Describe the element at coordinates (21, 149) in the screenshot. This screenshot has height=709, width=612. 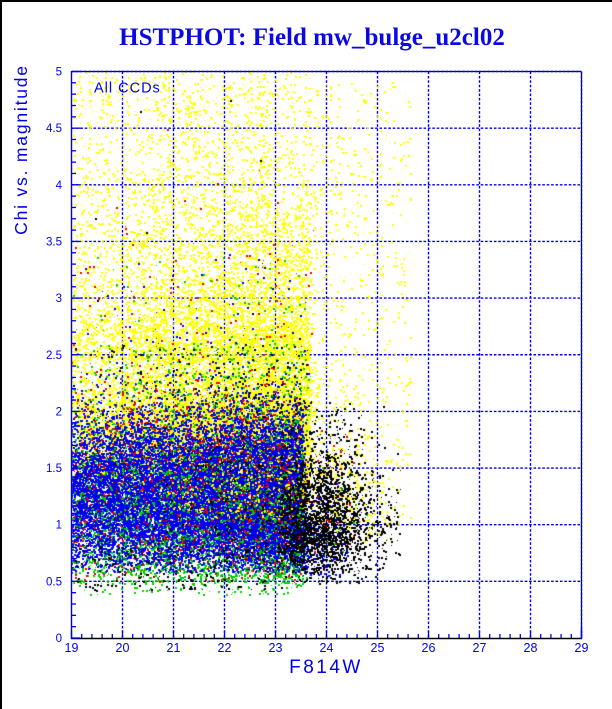
I see `svg-text: Chi vs. magnitude` at that location.